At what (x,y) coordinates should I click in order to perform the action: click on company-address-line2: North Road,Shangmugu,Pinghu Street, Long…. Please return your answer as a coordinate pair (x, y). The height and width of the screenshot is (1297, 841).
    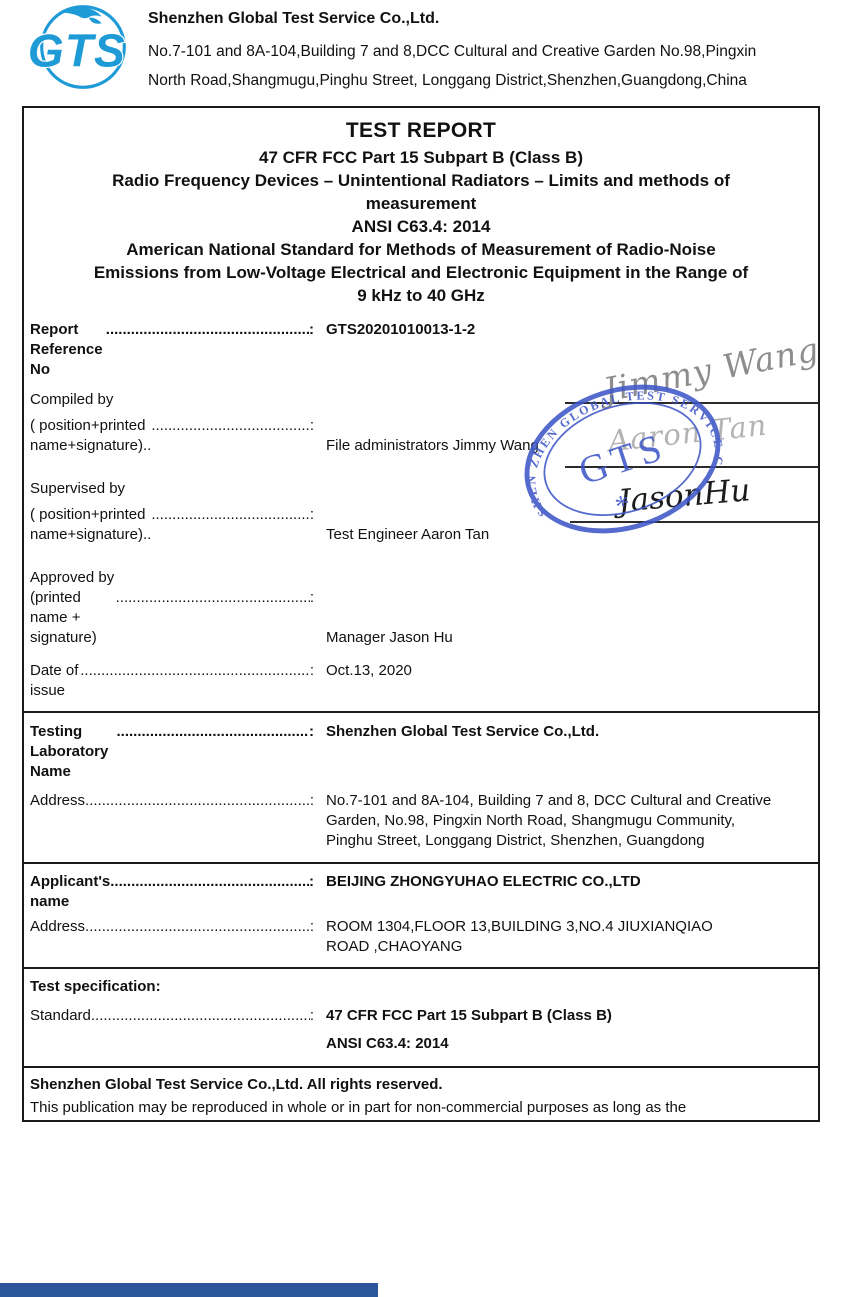
    Looking at the image, I should click on (447, 80).